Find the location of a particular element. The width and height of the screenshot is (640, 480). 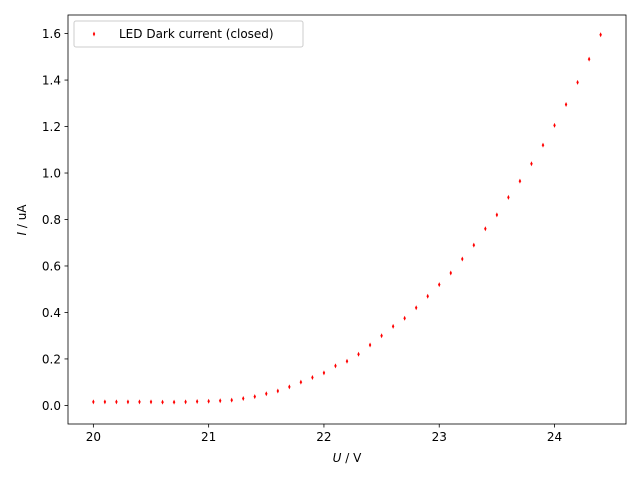

y-tick-label: 0.2 is located at coordinates (51, 359).